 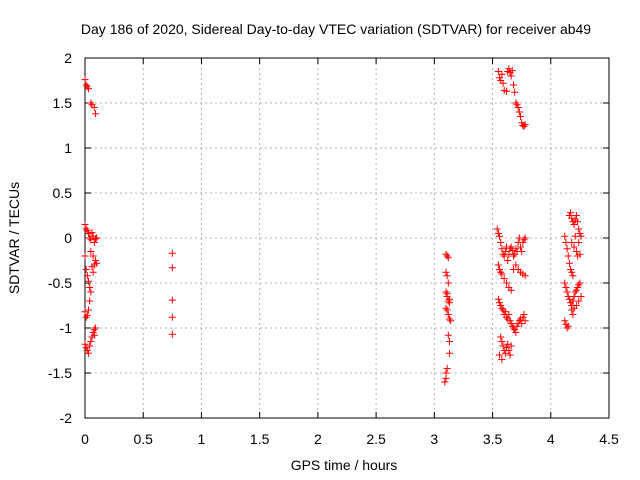 I want to click on y-tick-label: 0.5, so click(x=63, y=193).